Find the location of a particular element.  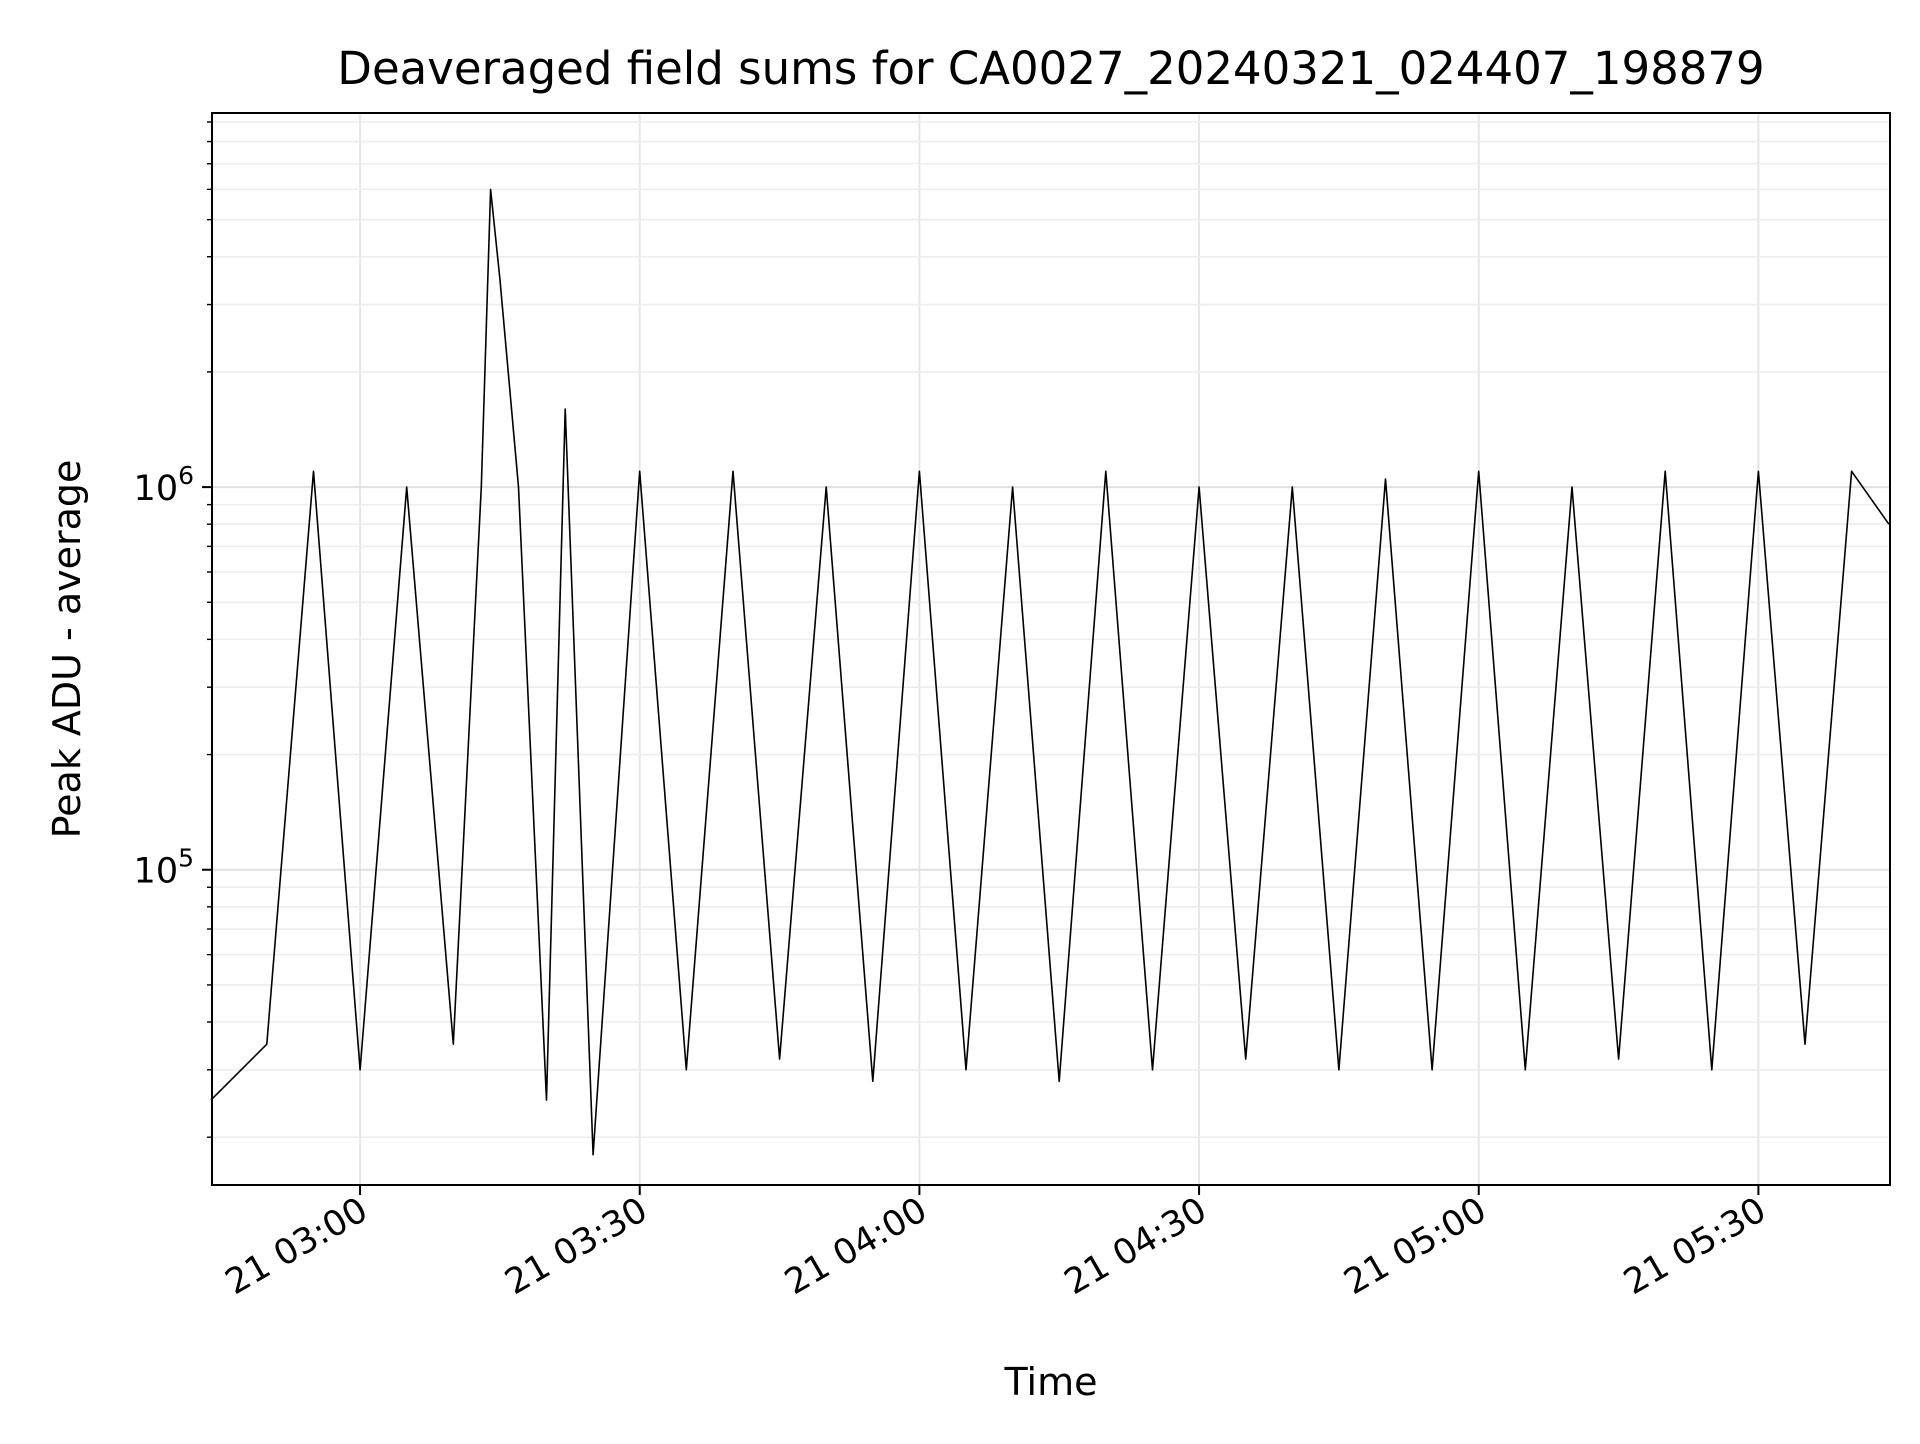

y-tick-label: 10⁶ is located at coordinates (164, 485).